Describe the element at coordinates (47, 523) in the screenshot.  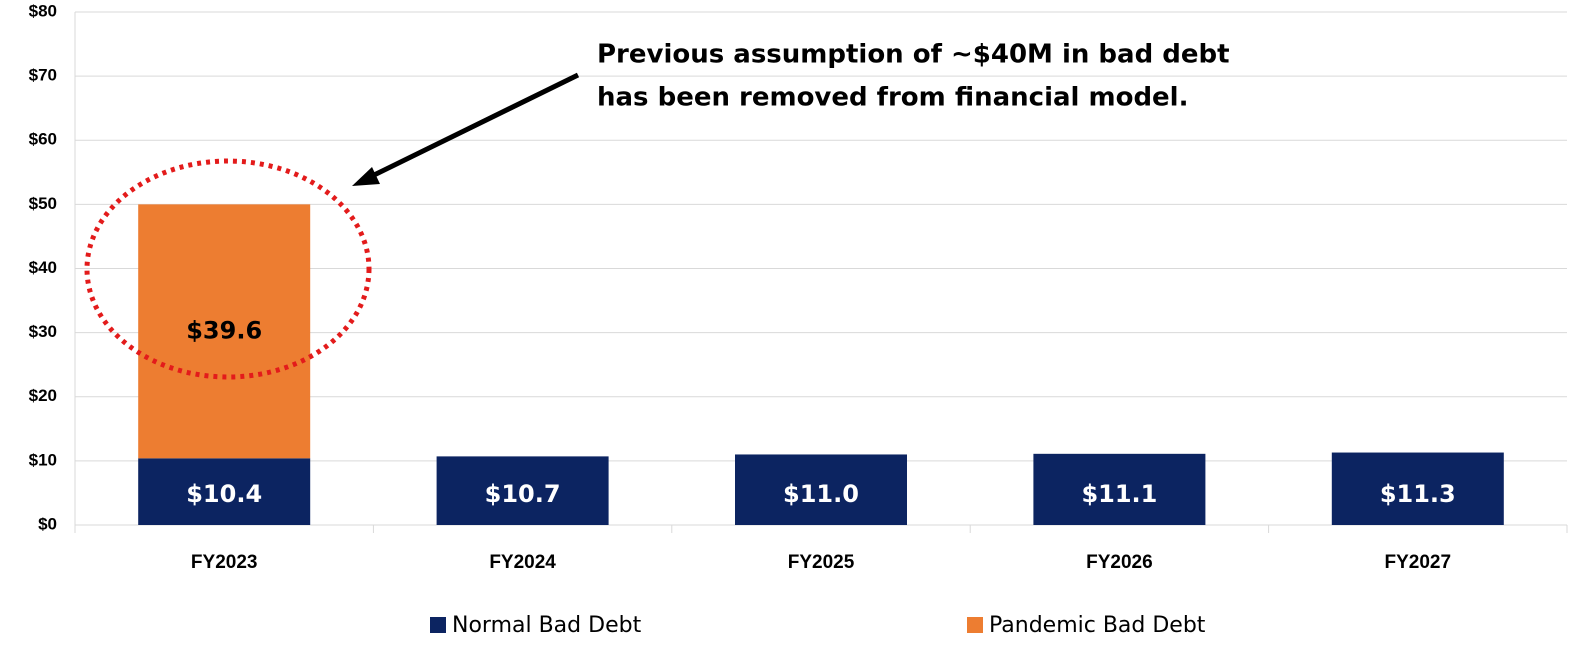
I see `y-tick-label: $0` at that location.